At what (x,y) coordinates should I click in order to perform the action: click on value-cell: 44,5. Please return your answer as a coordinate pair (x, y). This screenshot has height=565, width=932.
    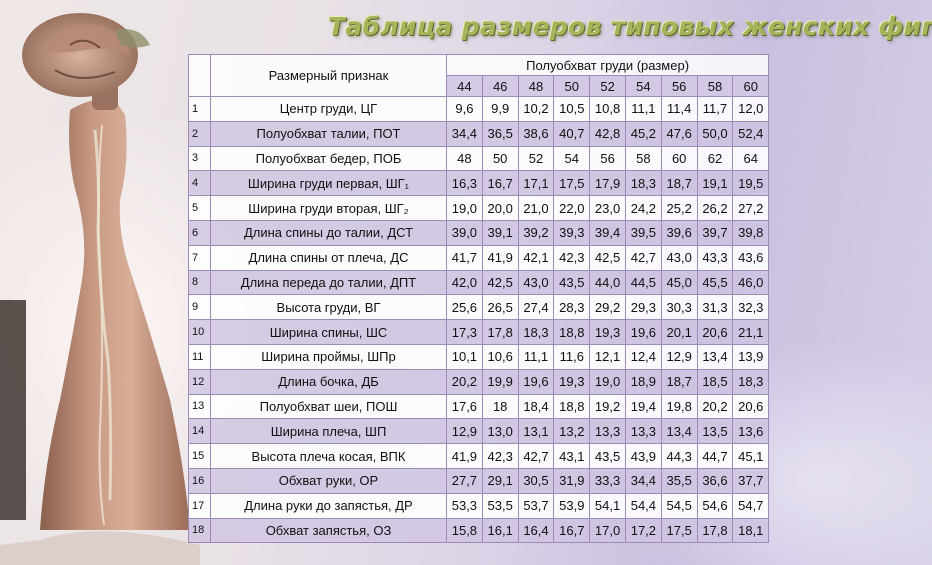
    Looking at the image, I should click on (643, 282).